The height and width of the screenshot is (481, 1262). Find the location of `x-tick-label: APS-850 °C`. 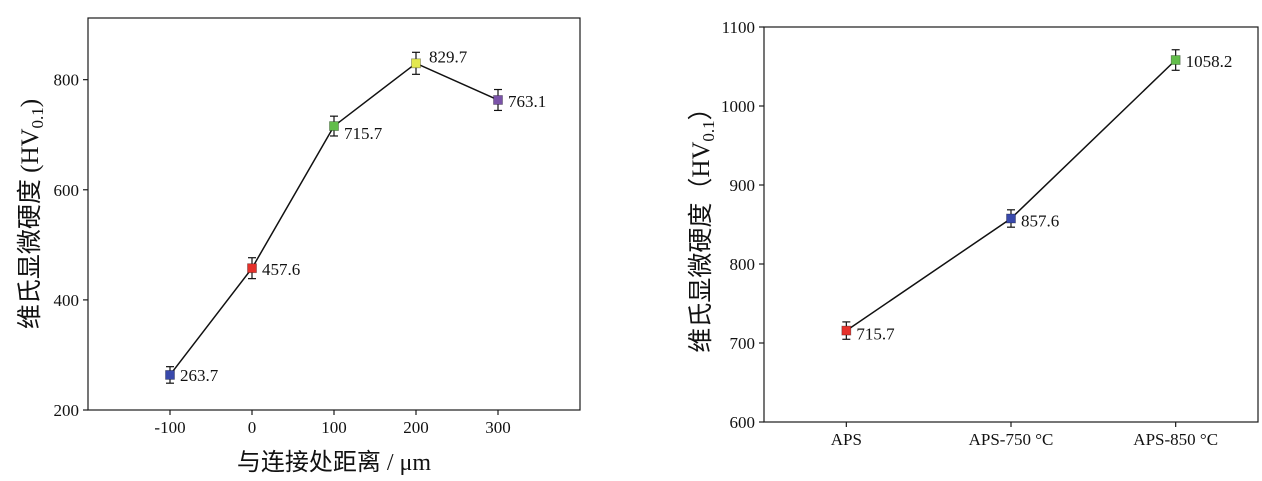

x-tick-label: APS-850 °C is located at coordinates (1175, 439).